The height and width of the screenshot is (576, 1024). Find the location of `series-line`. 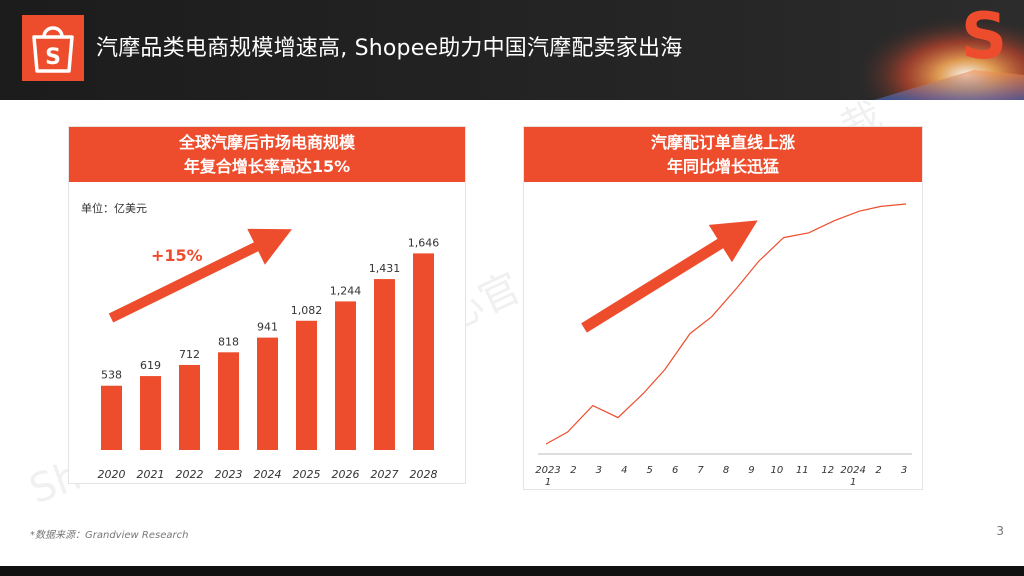

series-line is located at coordinates (726, 324).